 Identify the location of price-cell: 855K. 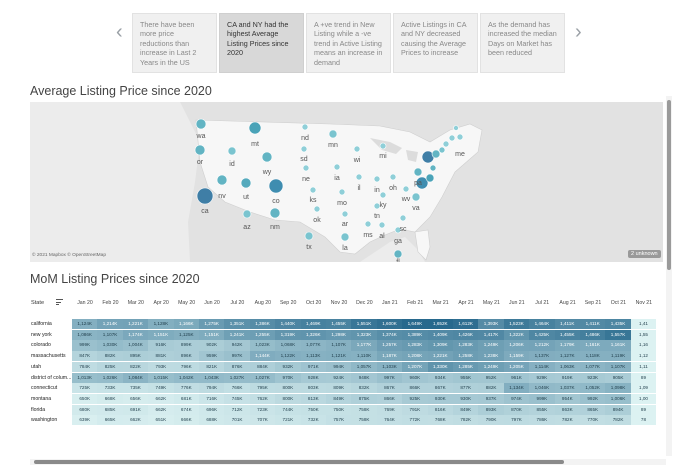
(542, 409).